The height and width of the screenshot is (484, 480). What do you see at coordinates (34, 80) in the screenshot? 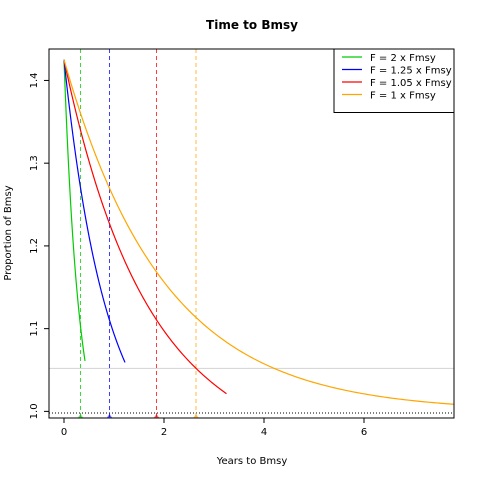
I see `y-tick-label-4: 1.4` at bounding box center [34, 80].